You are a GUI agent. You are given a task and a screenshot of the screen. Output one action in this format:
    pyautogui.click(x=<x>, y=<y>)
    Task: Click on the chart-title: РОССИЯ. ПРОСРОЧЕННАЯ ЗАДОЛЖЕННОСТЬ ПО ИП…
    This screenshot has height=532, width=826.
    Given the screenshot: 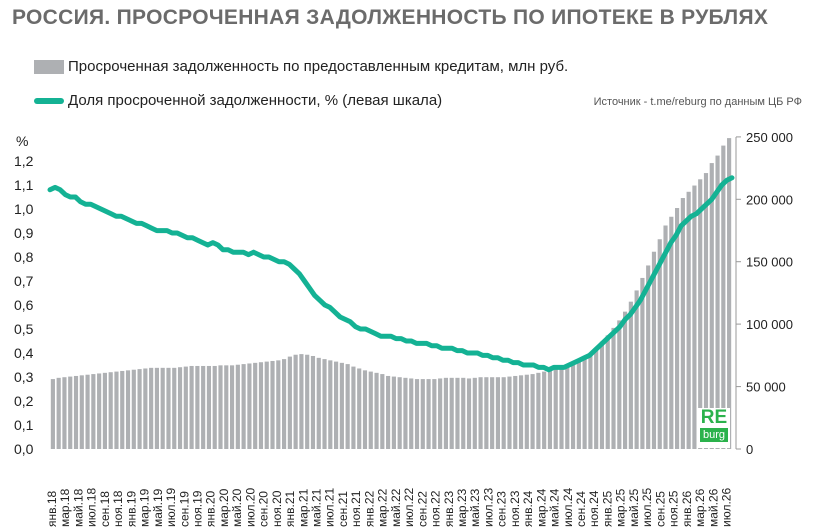 What is the action you would take?
    pyautogui.click(x=390, y=17)
    